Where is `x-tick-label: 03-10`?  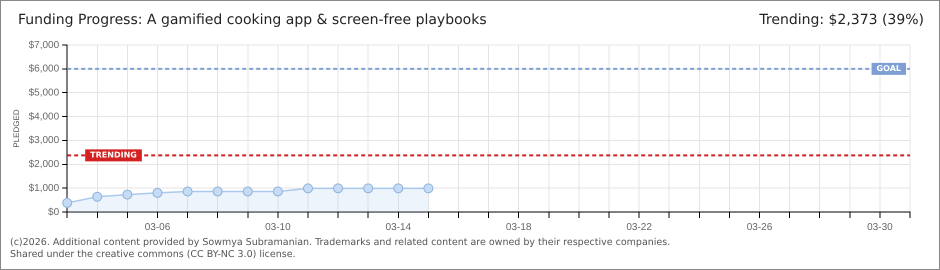 x-tick-label: 03-10 is located at coordinates (278, 227).